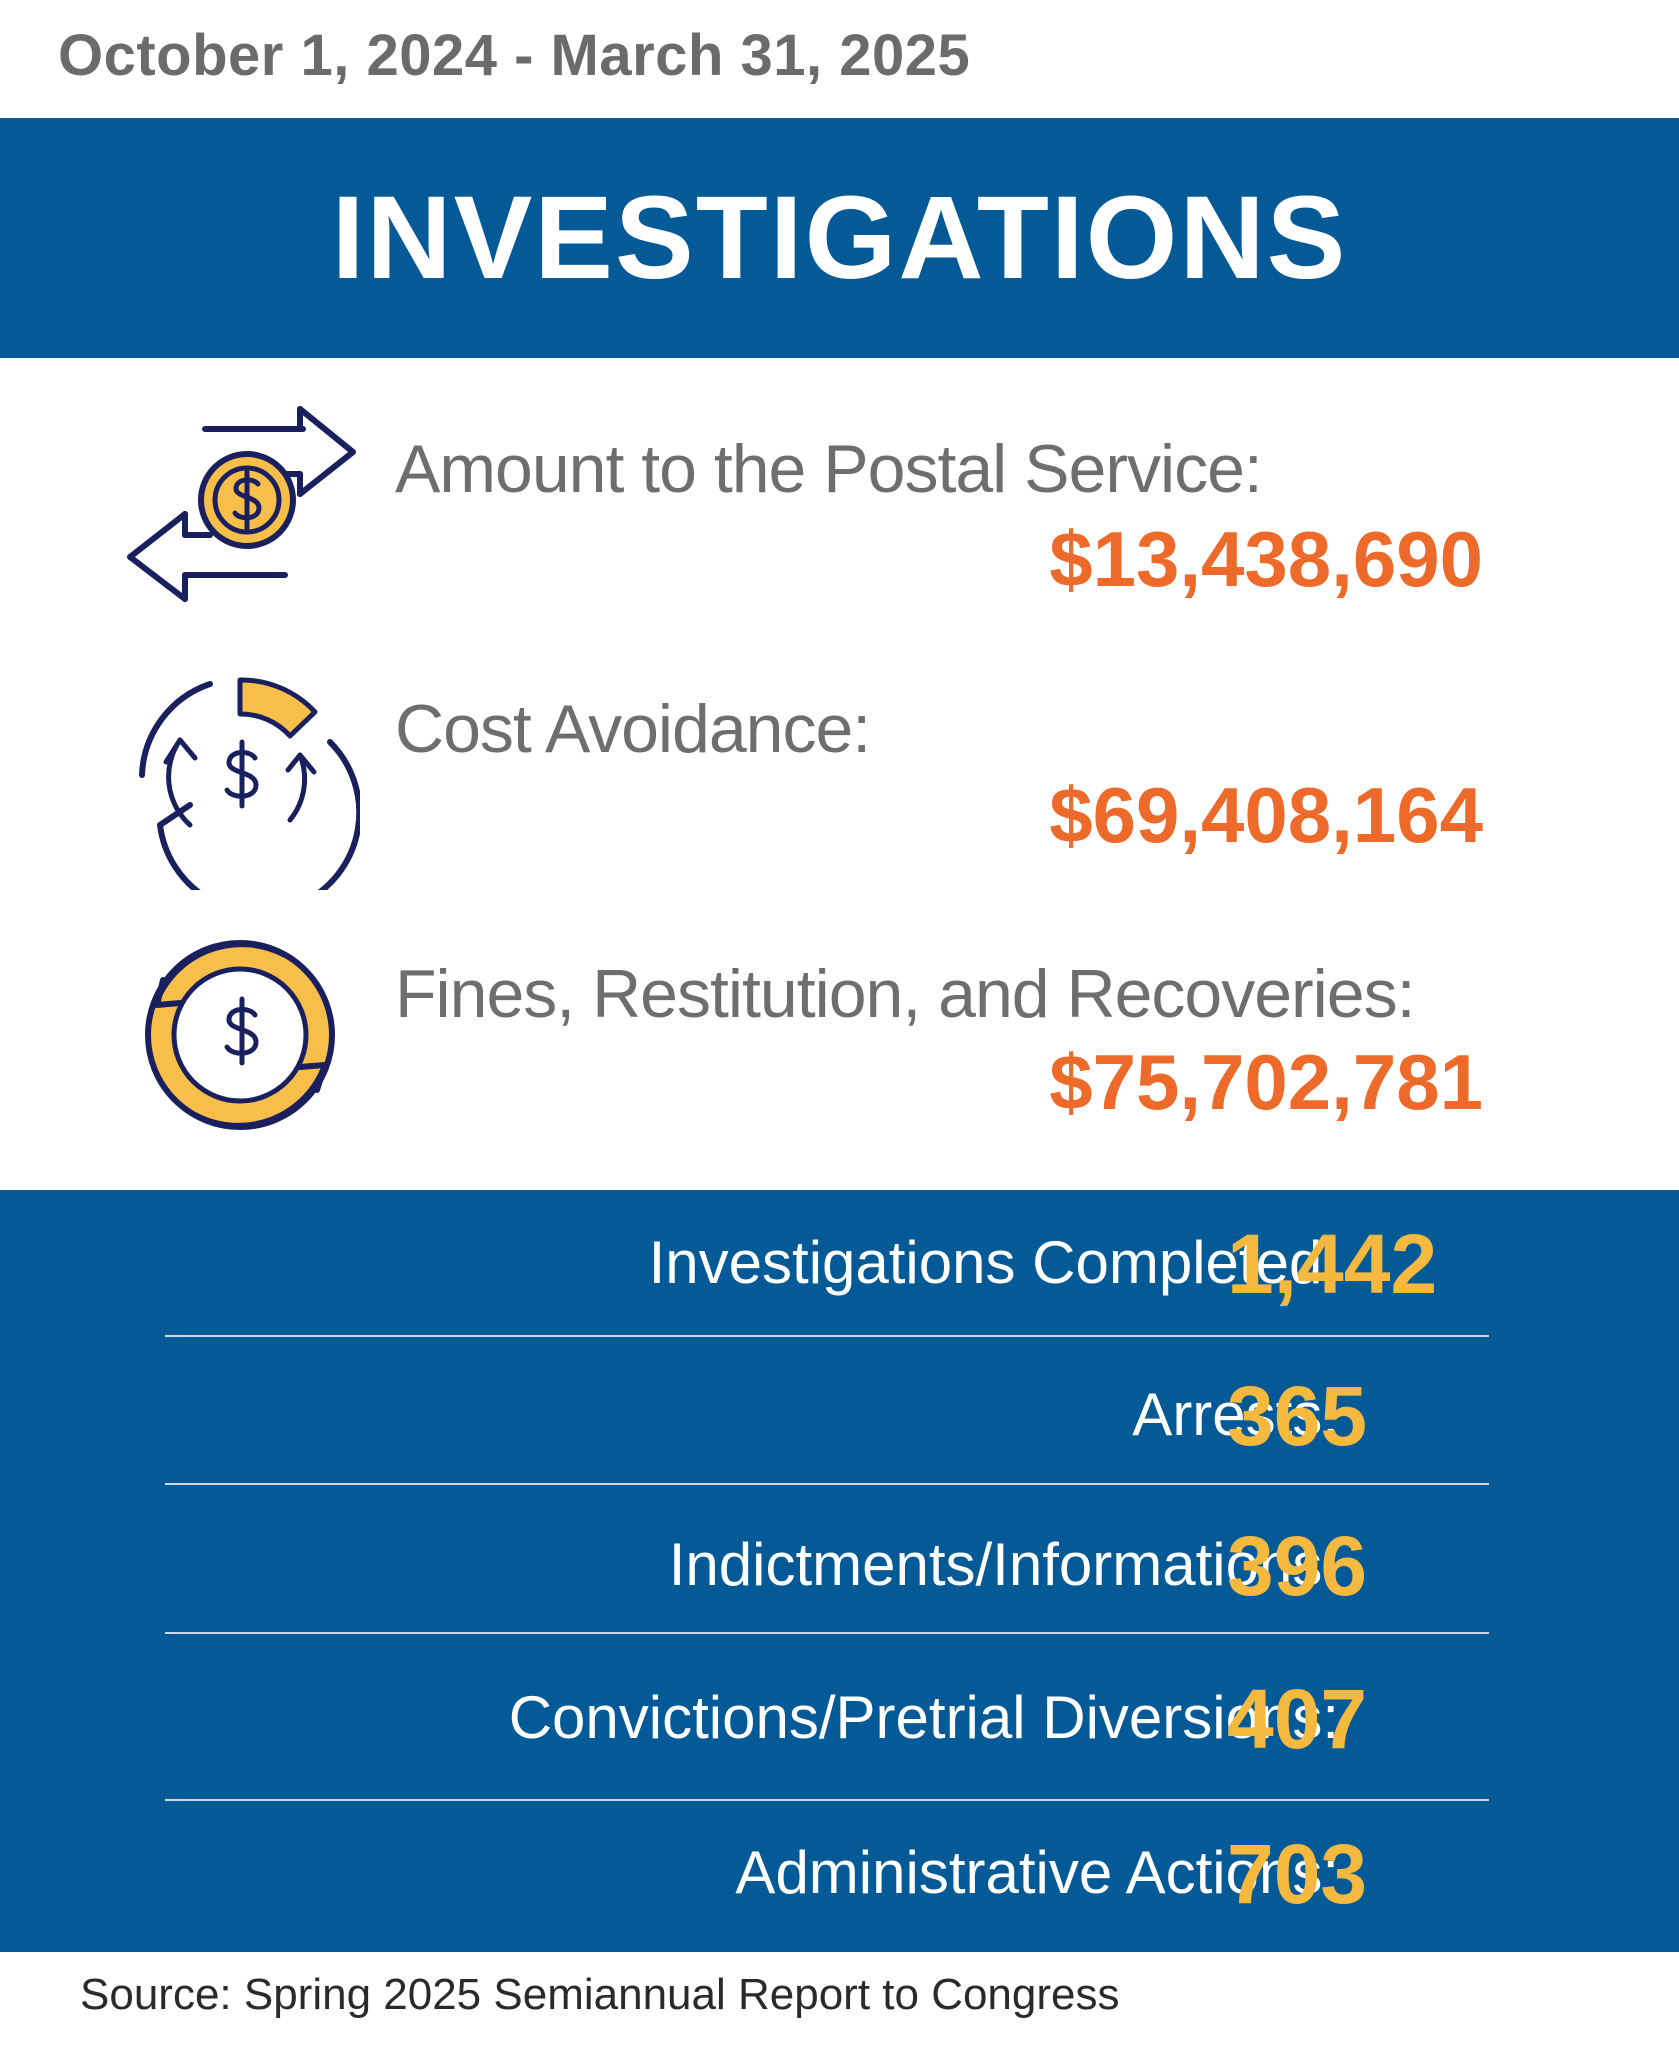 Image resolution: width=1679 pixels, height=2048 pixels. What do you see at coordinates (245, 1035) in the screenshot?
I see `recovery-cycle-icon` at bounding box center [245, 1035].